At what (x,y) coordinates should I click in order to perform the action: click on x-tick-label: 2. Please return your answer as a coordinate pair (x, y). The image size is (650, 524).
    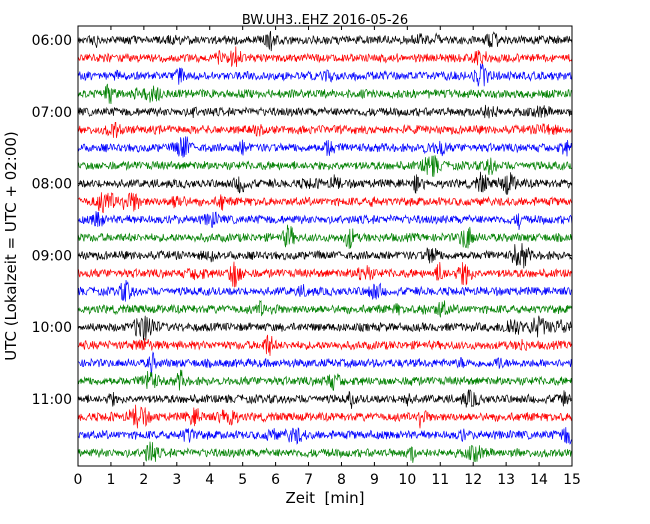
    Looking at the image, I should click on (143, 480).